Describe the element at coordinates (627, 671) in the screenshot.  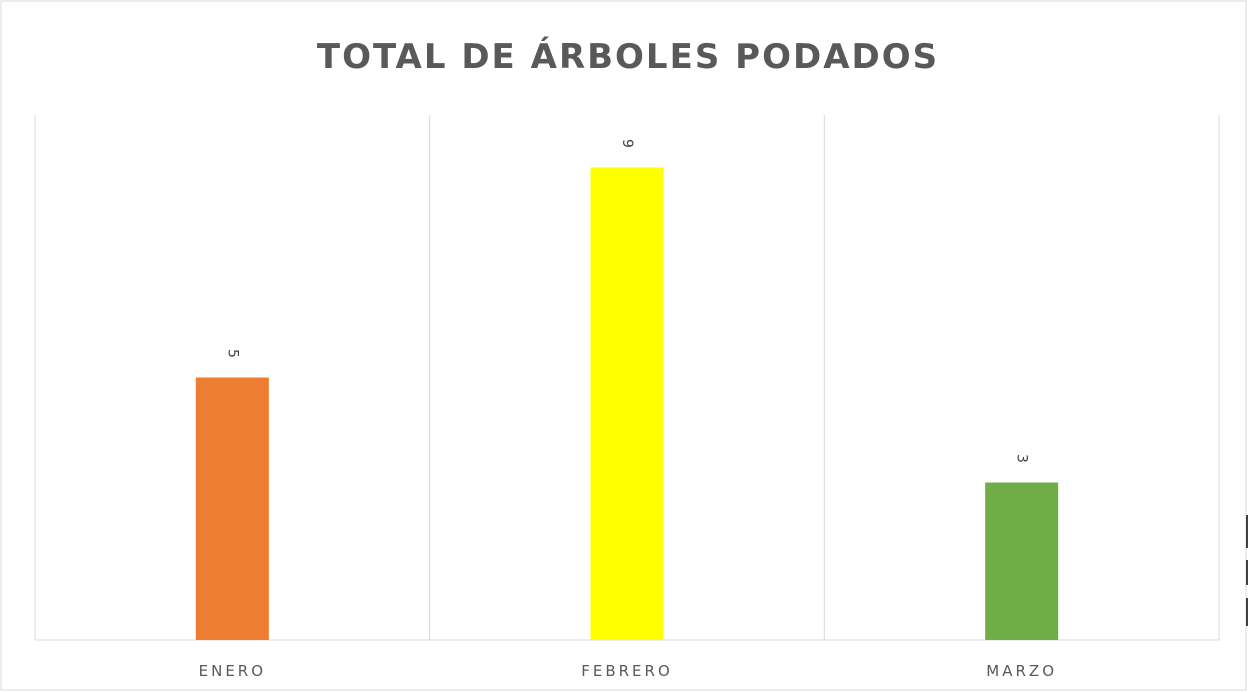
I see `x-tick-label: FEBRERO` at that location.